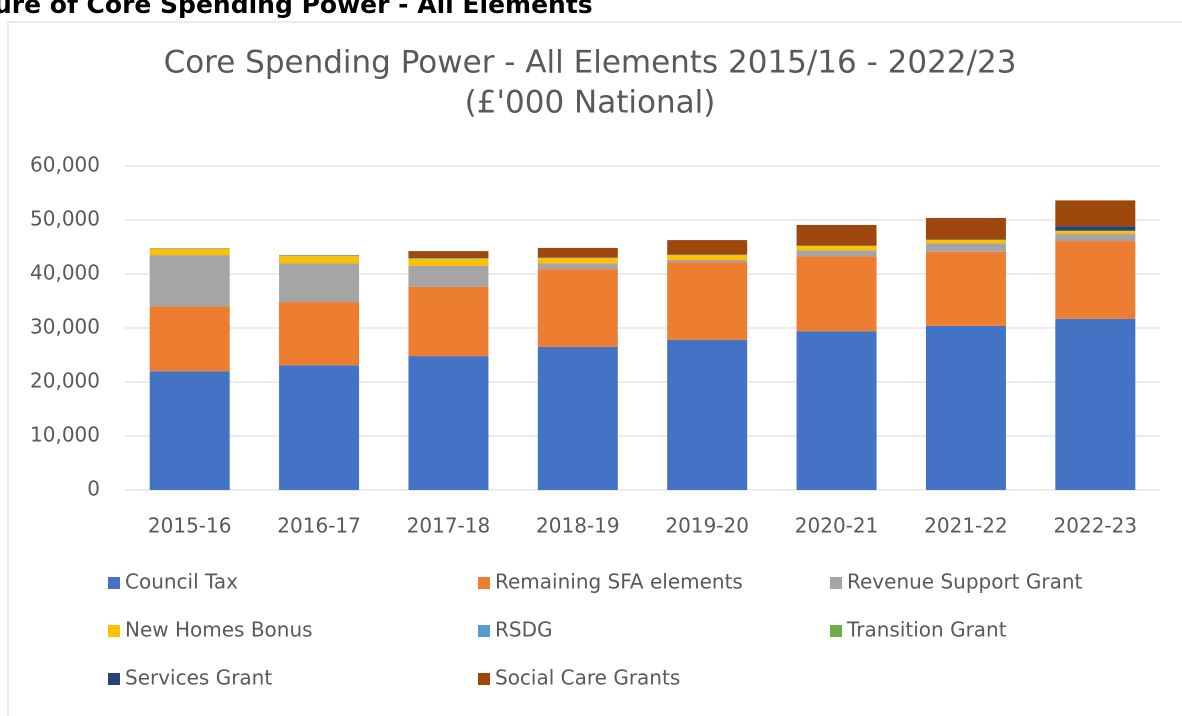 This screenshot has width=1182, height=716. What do you see at coordinates (190, 526) in the screenshot?
I see `x-tick-label: 2015-16` at bounding box center [190, 526].